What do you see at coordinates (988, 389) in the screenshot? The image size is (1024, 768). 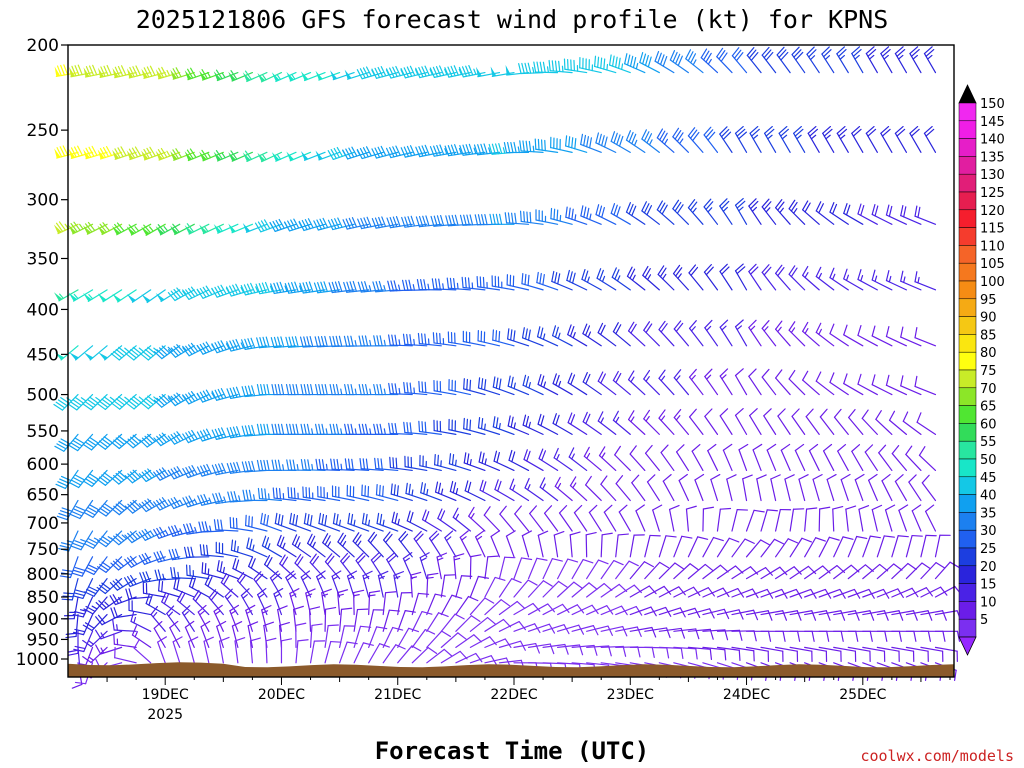 I see `colorbar-label: 70` at bounding box center [988, 389].